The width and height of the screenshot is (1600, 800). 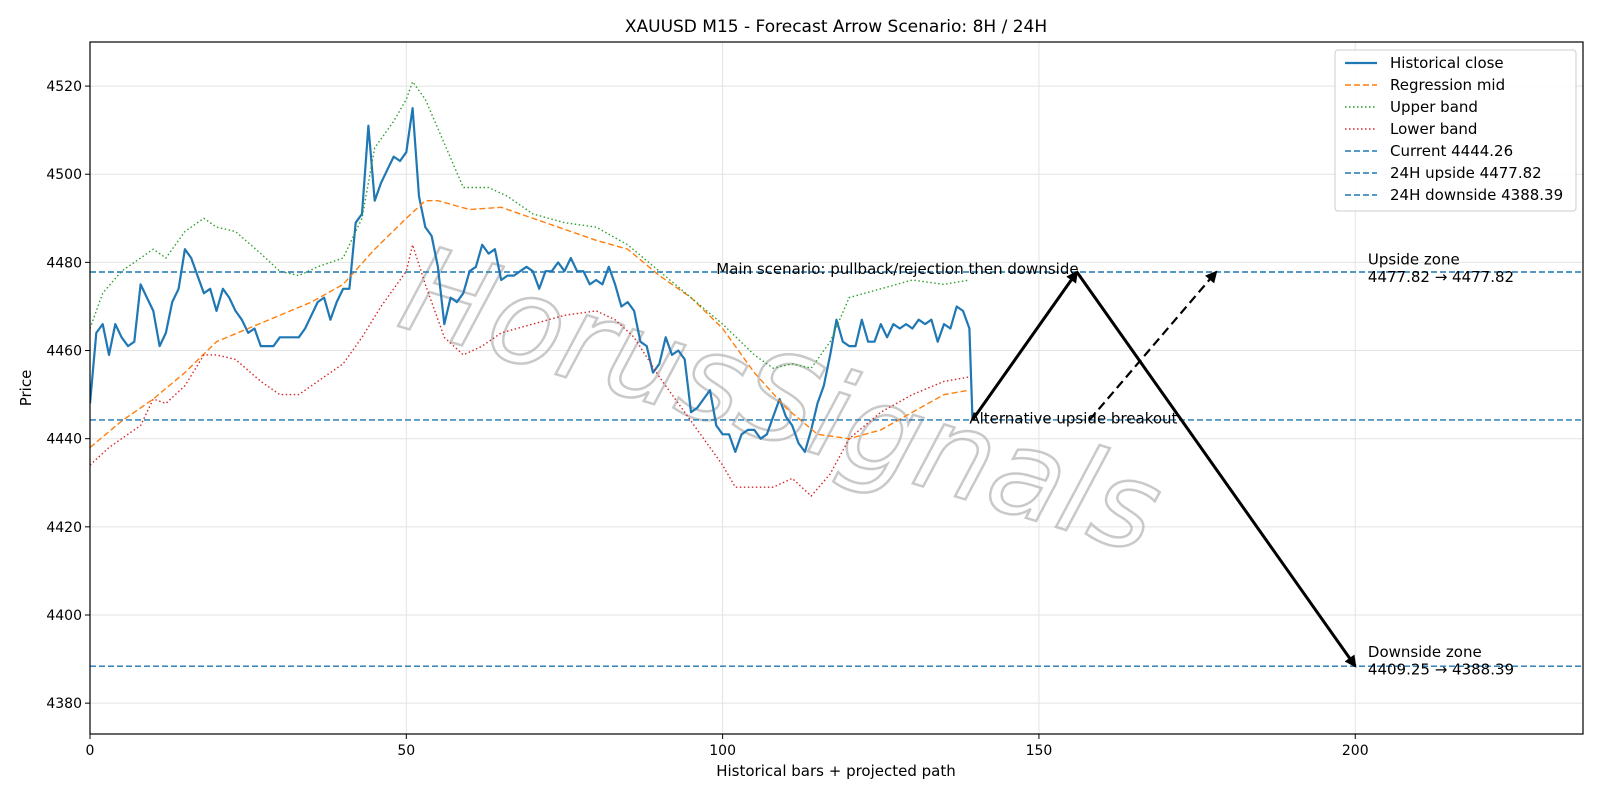 I want to click on y-tick-label: 4480, so click(x=64, y=263).